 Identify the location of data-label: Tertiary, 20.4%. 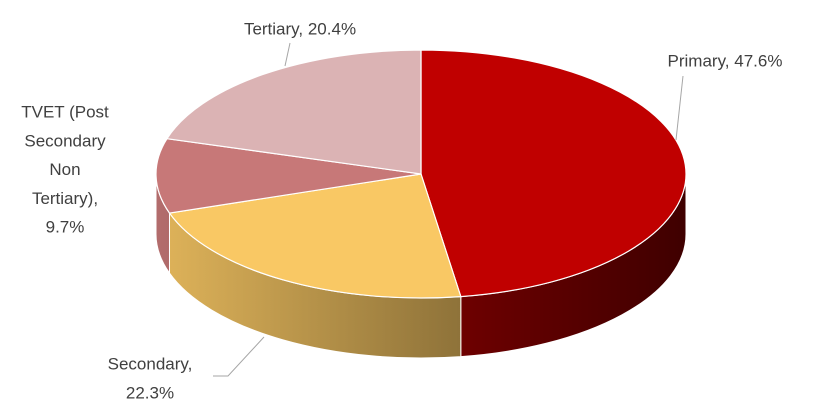
(300, 28).